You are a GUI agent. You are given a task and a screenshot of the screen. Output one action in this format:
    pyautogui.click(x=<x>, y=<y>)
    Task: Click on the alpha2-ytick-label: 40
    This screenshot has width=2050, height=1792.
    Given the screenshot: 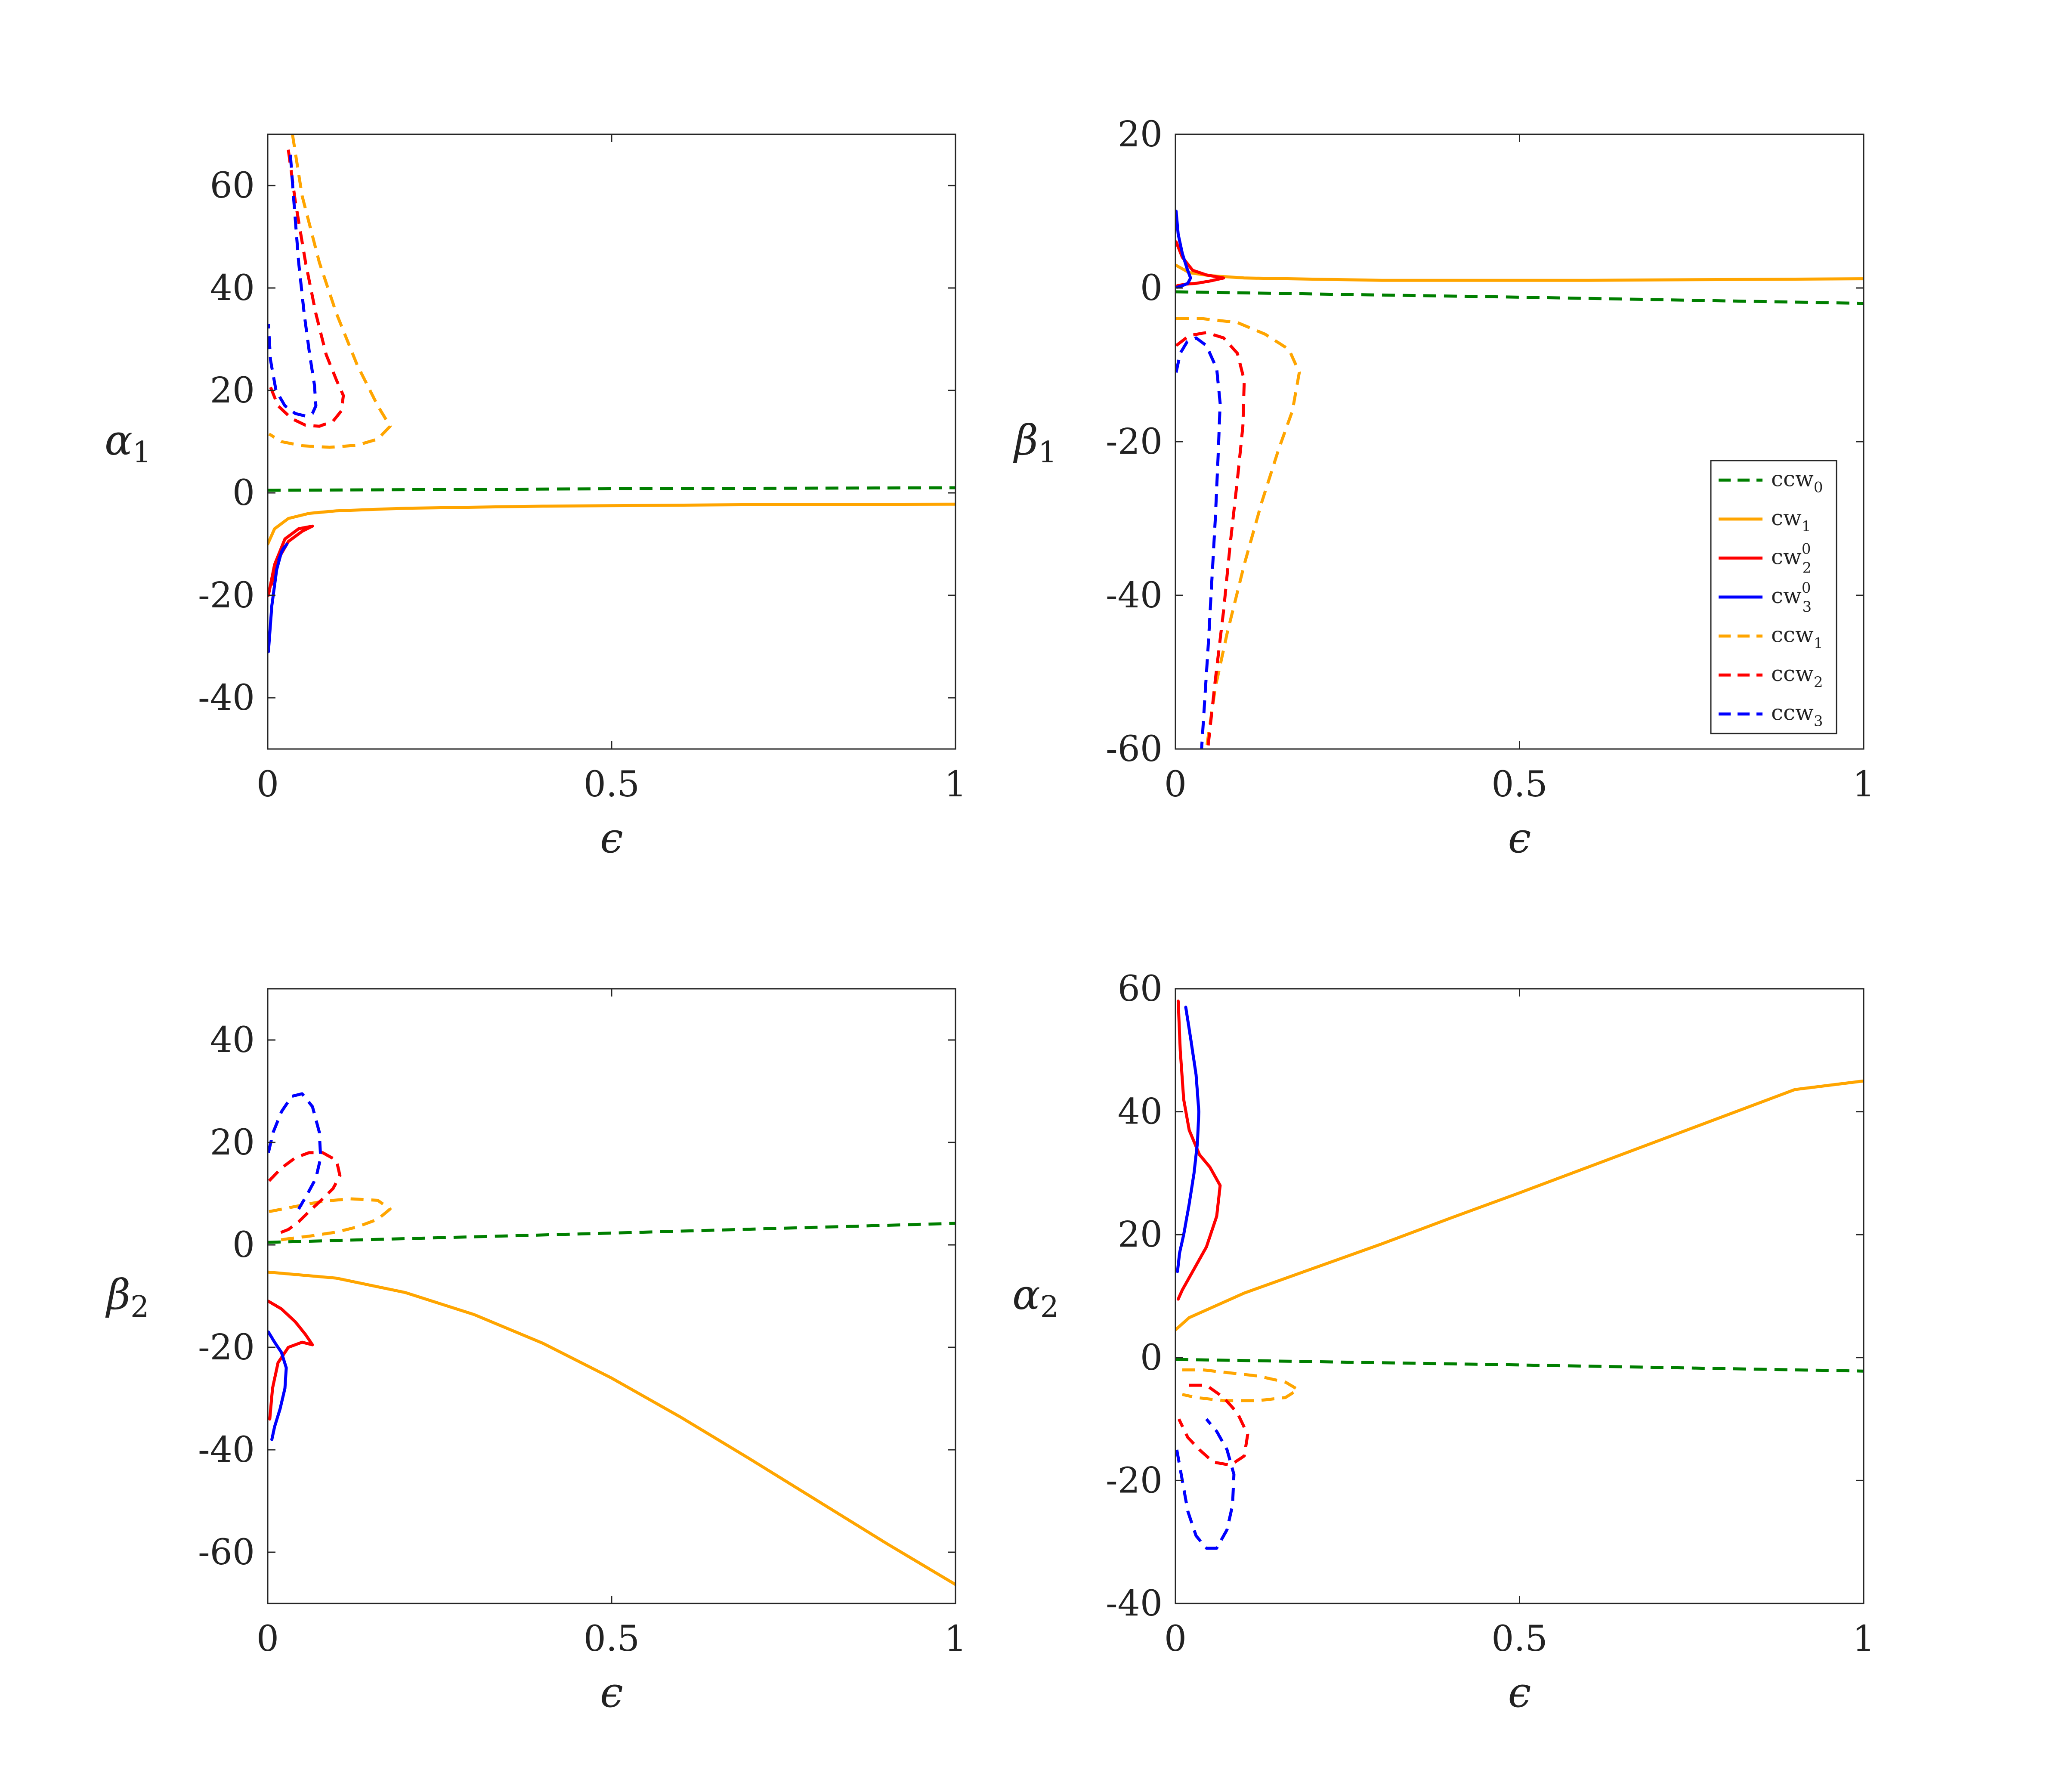 What is the action you would take?
    pyautogui.click(x=1140, y=1112)
    